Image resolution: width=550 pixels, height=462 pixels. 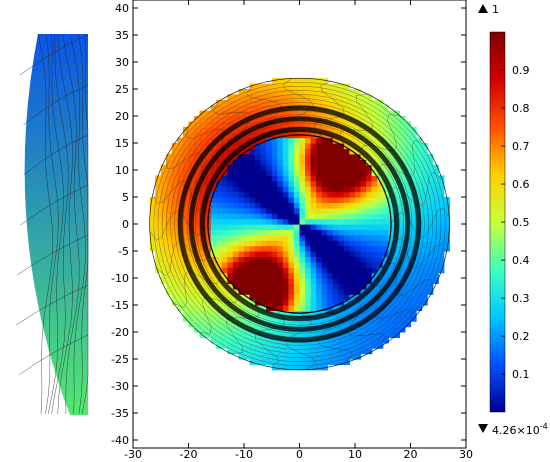 I want to click on y-tick-label: 30, so click(x=122, y=62).